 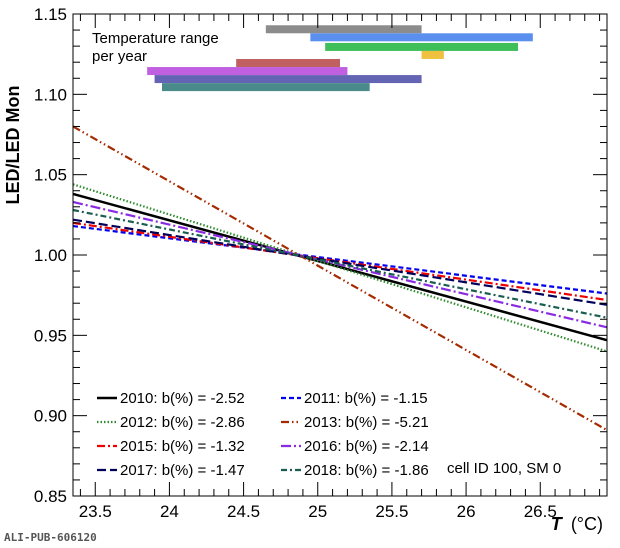 I want to click on x-tick-label: 25.5, so click(x=391, y=511).